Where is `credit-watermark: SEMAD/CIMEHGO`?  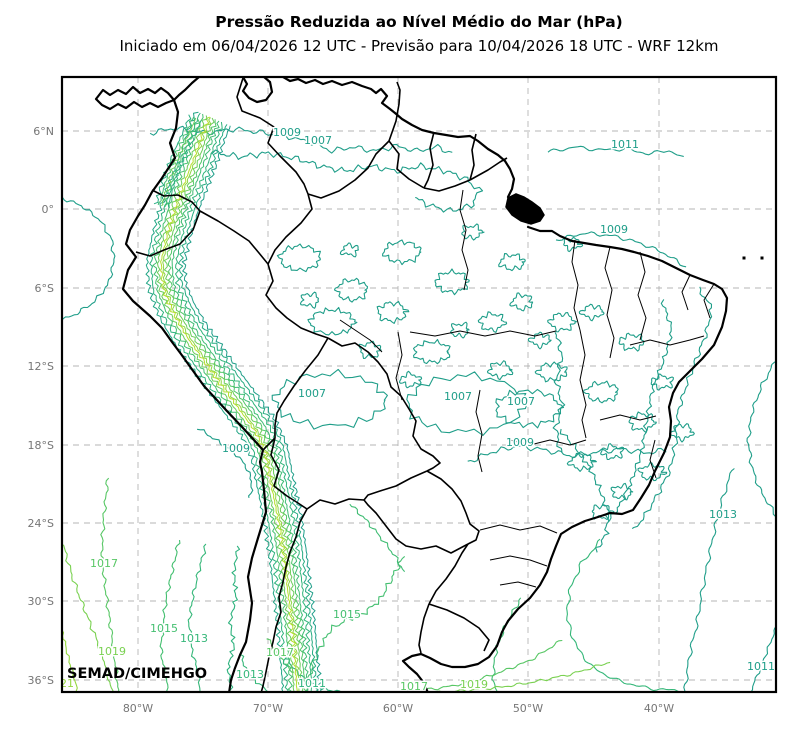 credit-watermark: SEMAD/CIMEHGO is located at coordinates (137, 674).